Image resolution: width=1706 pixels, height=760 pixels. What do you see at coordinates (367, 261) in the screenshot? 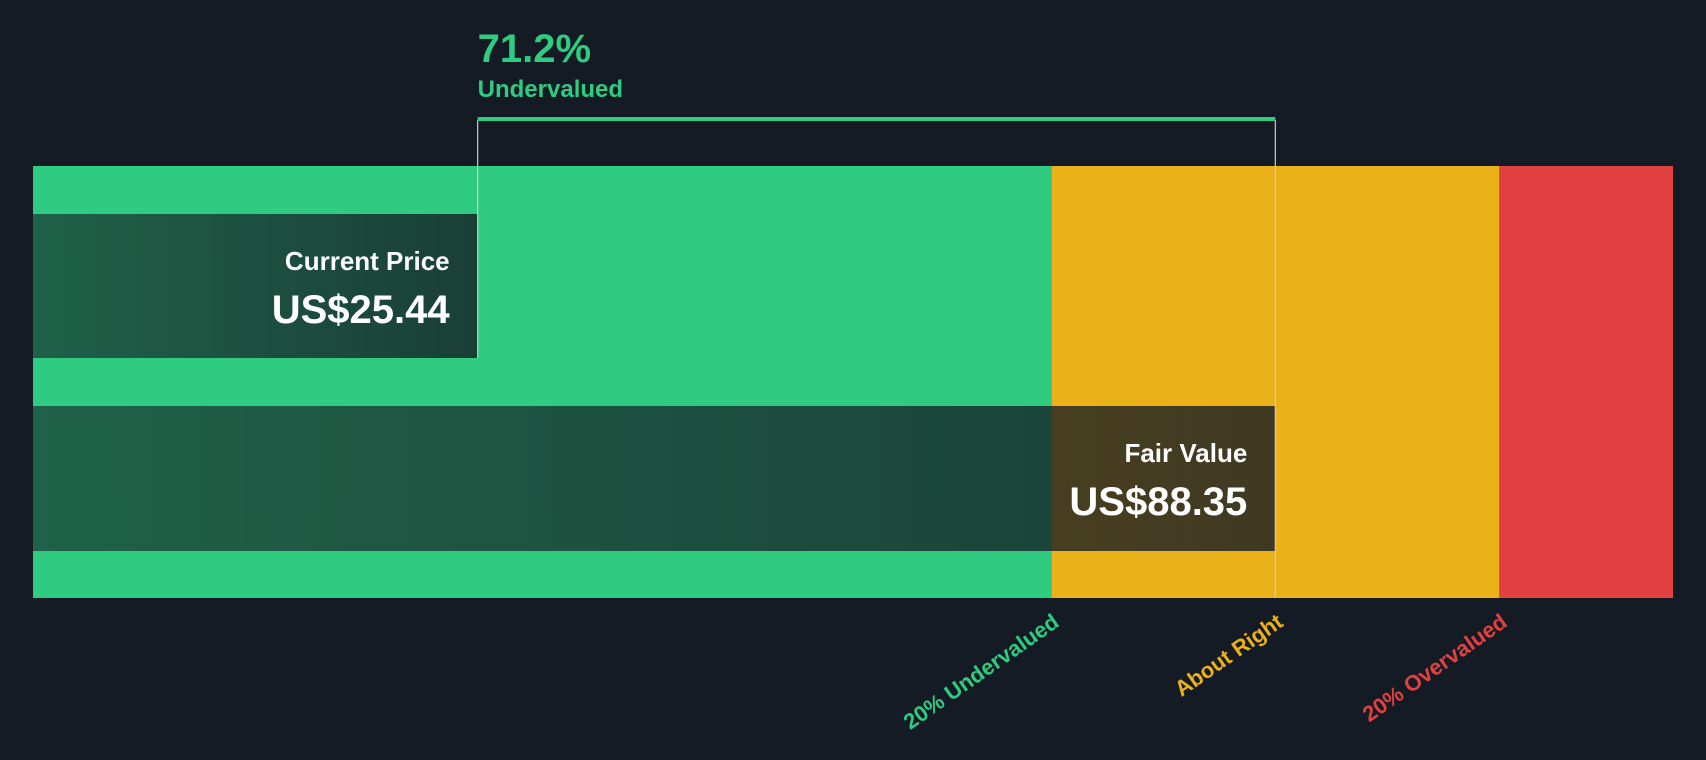
I see `current-price-title: Current Price` at bounding box center [367, 261].